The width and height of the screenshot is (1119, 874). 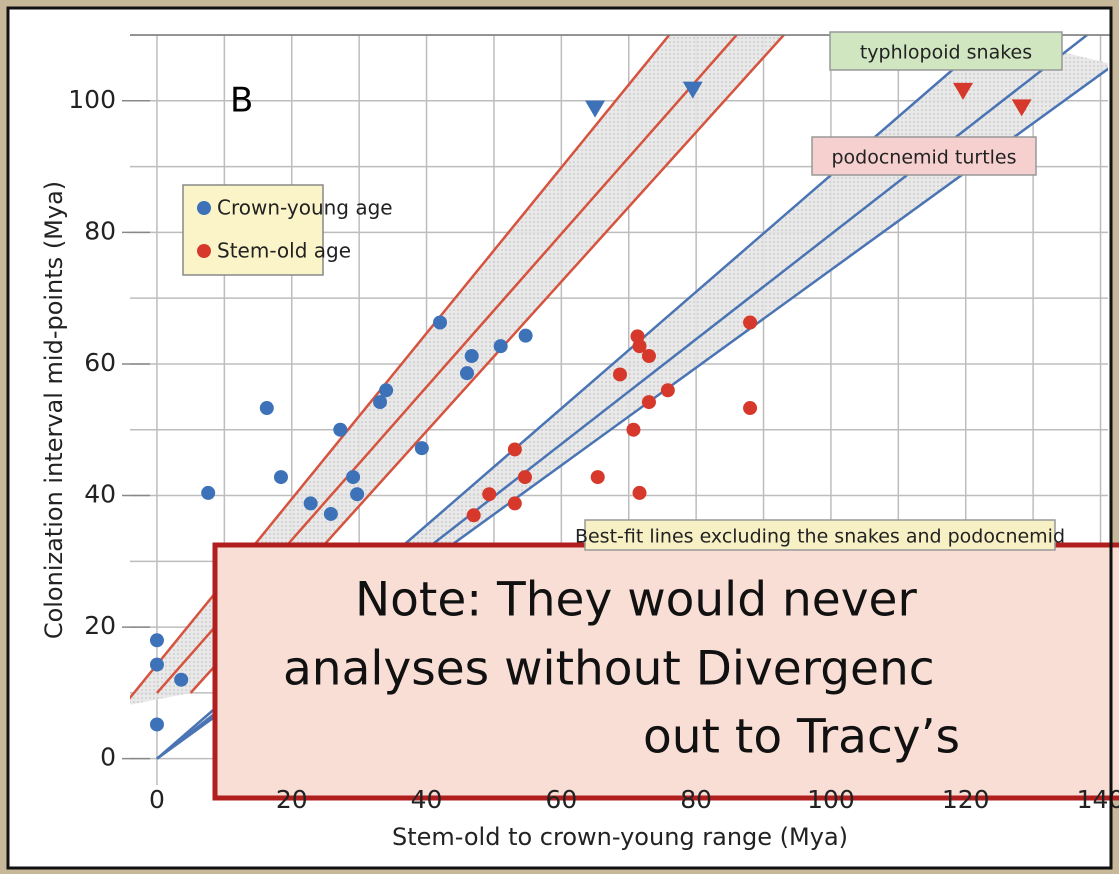 What do you see at coordinates (253, 230) in the screenshot?
I see `legend-box` at bounding box center [253, 230].